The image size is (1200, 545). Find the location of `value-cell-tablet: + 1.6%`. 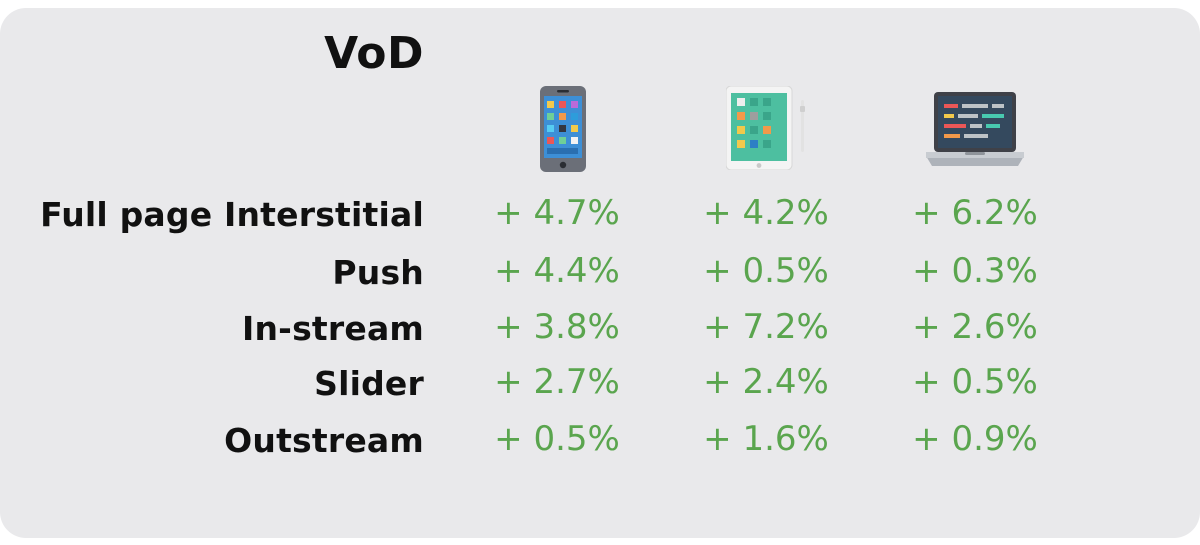

value-cell-tablet: + 1.6% is located at coordinates (766, 439).